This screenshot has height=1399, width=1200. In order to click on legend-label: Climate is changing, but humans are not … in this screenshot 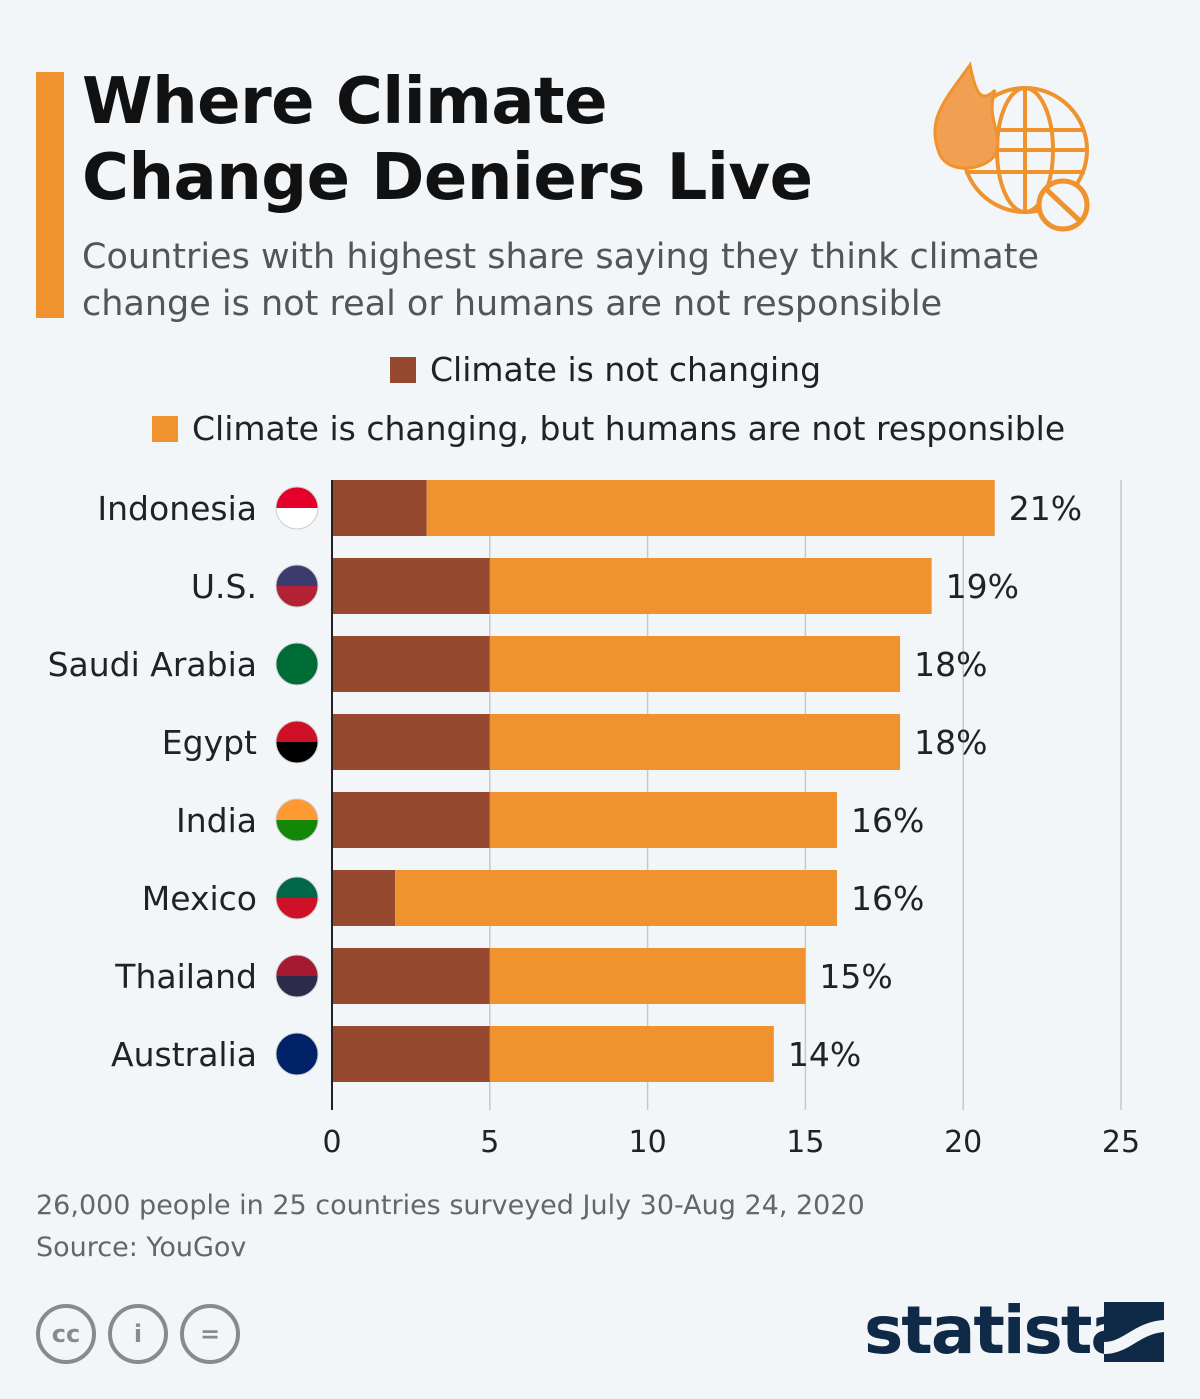, I will do `click(629, 428)`.